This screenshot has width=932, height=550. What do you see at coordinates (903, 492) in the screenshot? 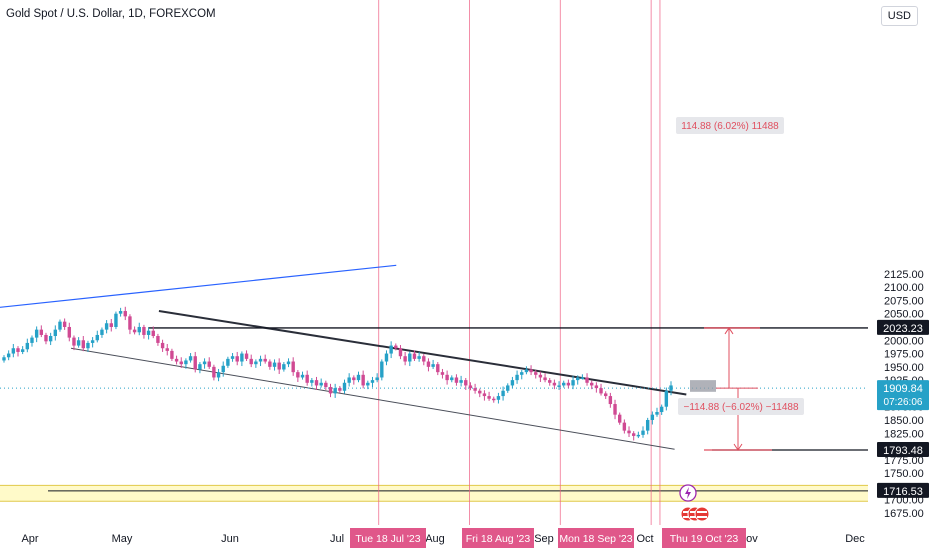
I see `support-price-tag: 1716.53` at bounding box center [903, 492].